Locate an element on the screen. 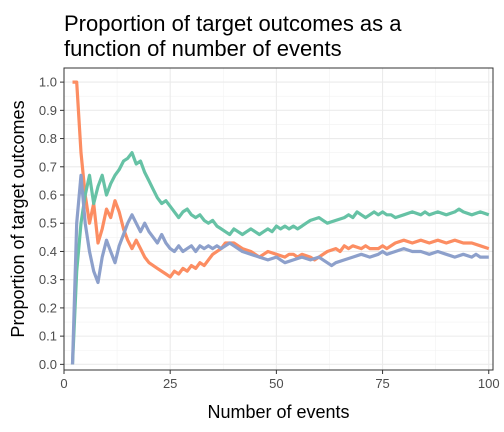 The image size is (504, 432). y-tick-label: 0.5 is located at coordinates (48, 223).